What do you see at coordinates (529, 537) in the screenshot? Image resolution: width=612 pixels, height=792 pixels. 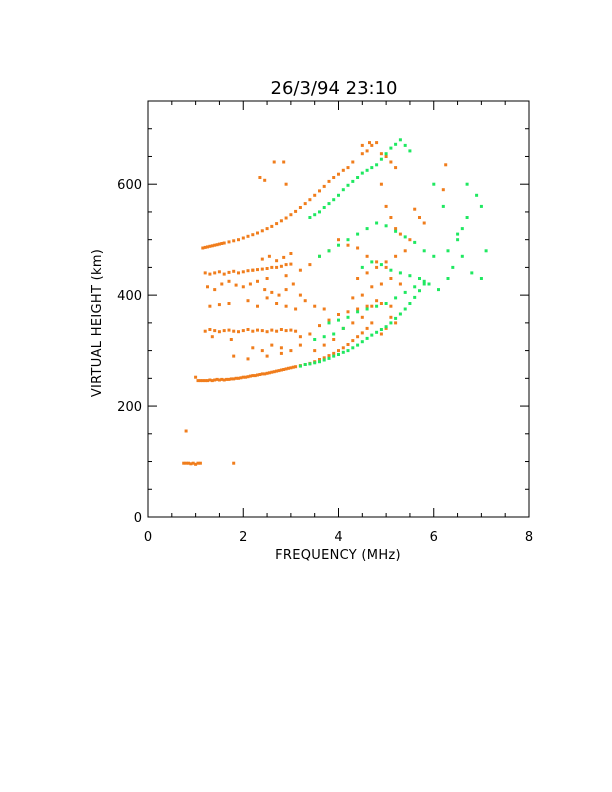 I see `x-tick-label: 8` at bounding box center [529, 537].